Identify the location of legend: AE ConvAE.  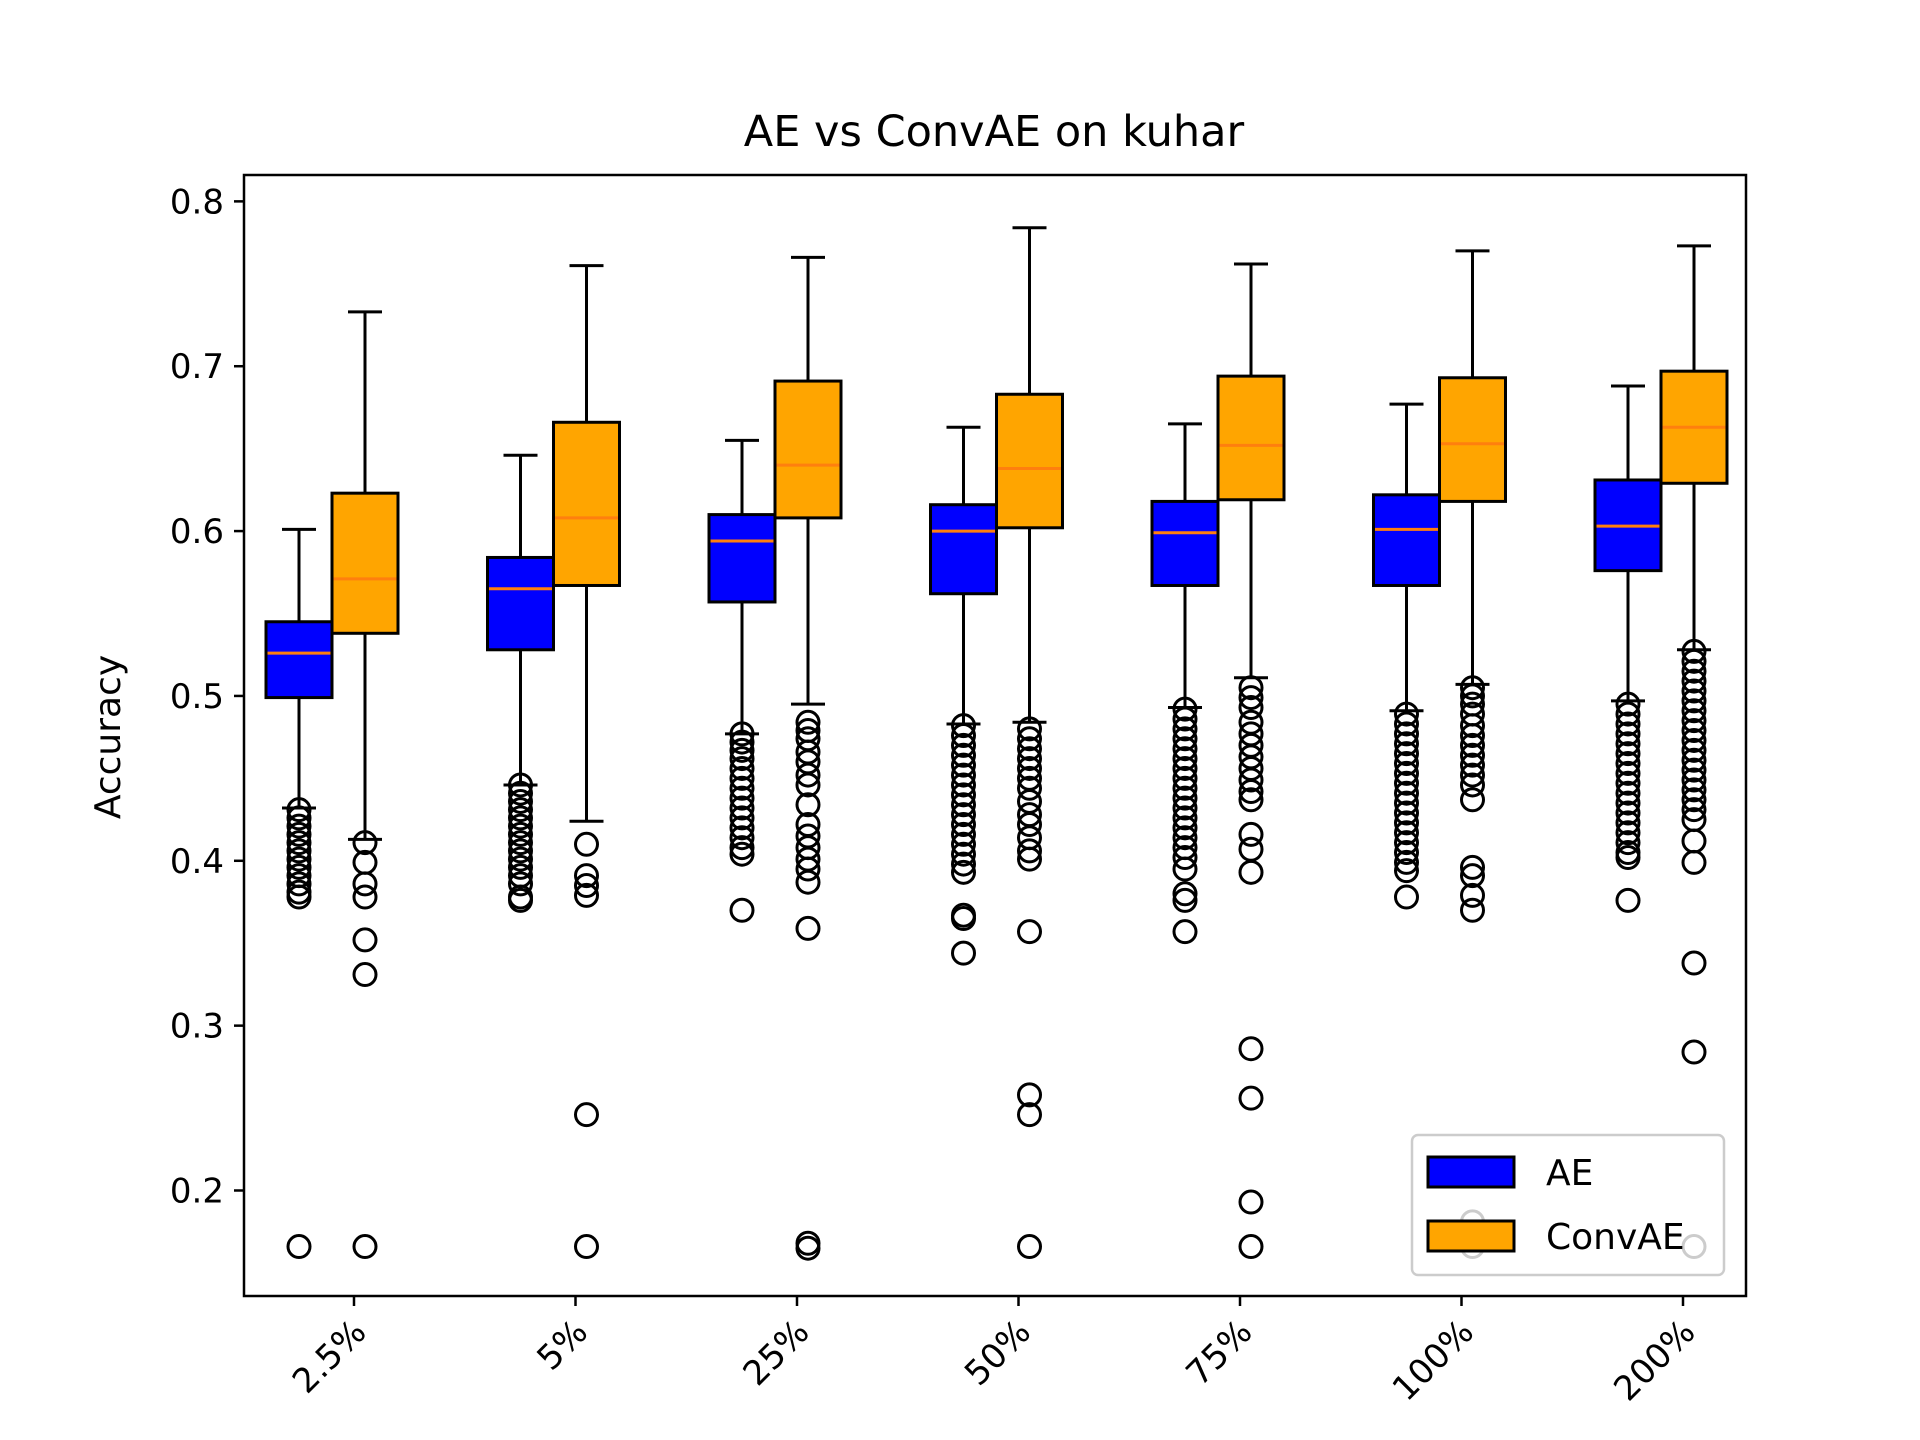
(1568, 1205).